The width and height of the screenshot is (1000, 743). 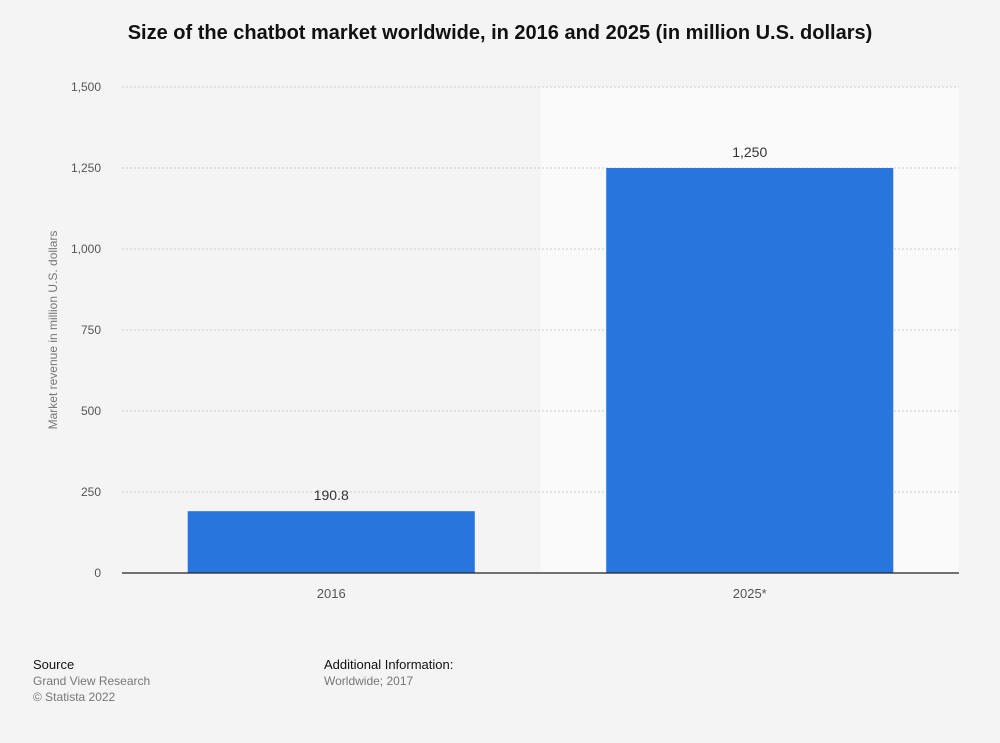 What do you see at coordinates (749, 152) in the screenshot?
I see `bar-value-label: 1,250` at bounding box center [749, 152].